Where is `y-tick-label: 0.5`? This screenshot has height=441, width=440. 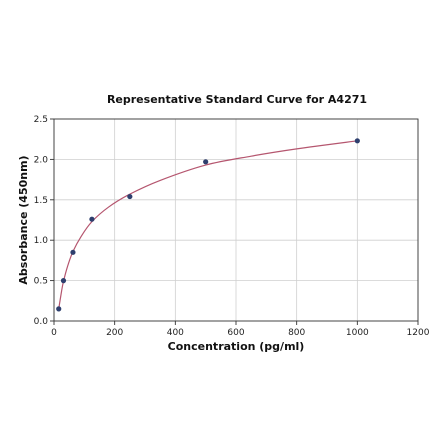
y-tick-label: 0.5 is located at coordinates (41, 282).